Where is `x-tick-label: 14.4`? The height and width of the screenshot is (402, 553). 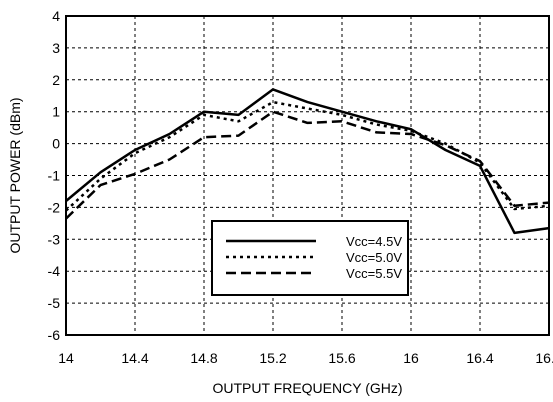
x-tick-label: 14.4 is located at coordinates (134, 358).